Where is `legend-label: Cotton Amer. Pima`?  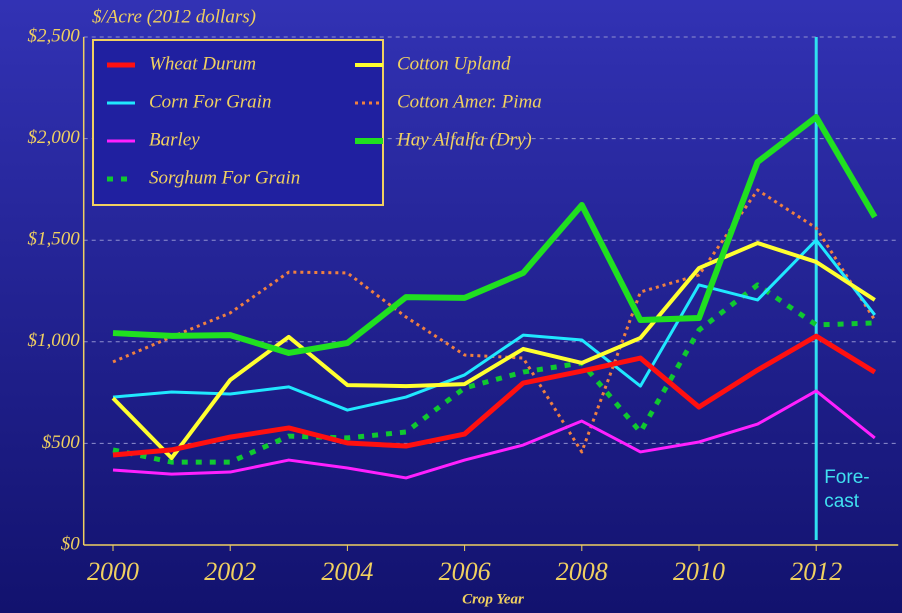
legend-label: Cotton Amer. Pima is located at coordinates (469, 101).